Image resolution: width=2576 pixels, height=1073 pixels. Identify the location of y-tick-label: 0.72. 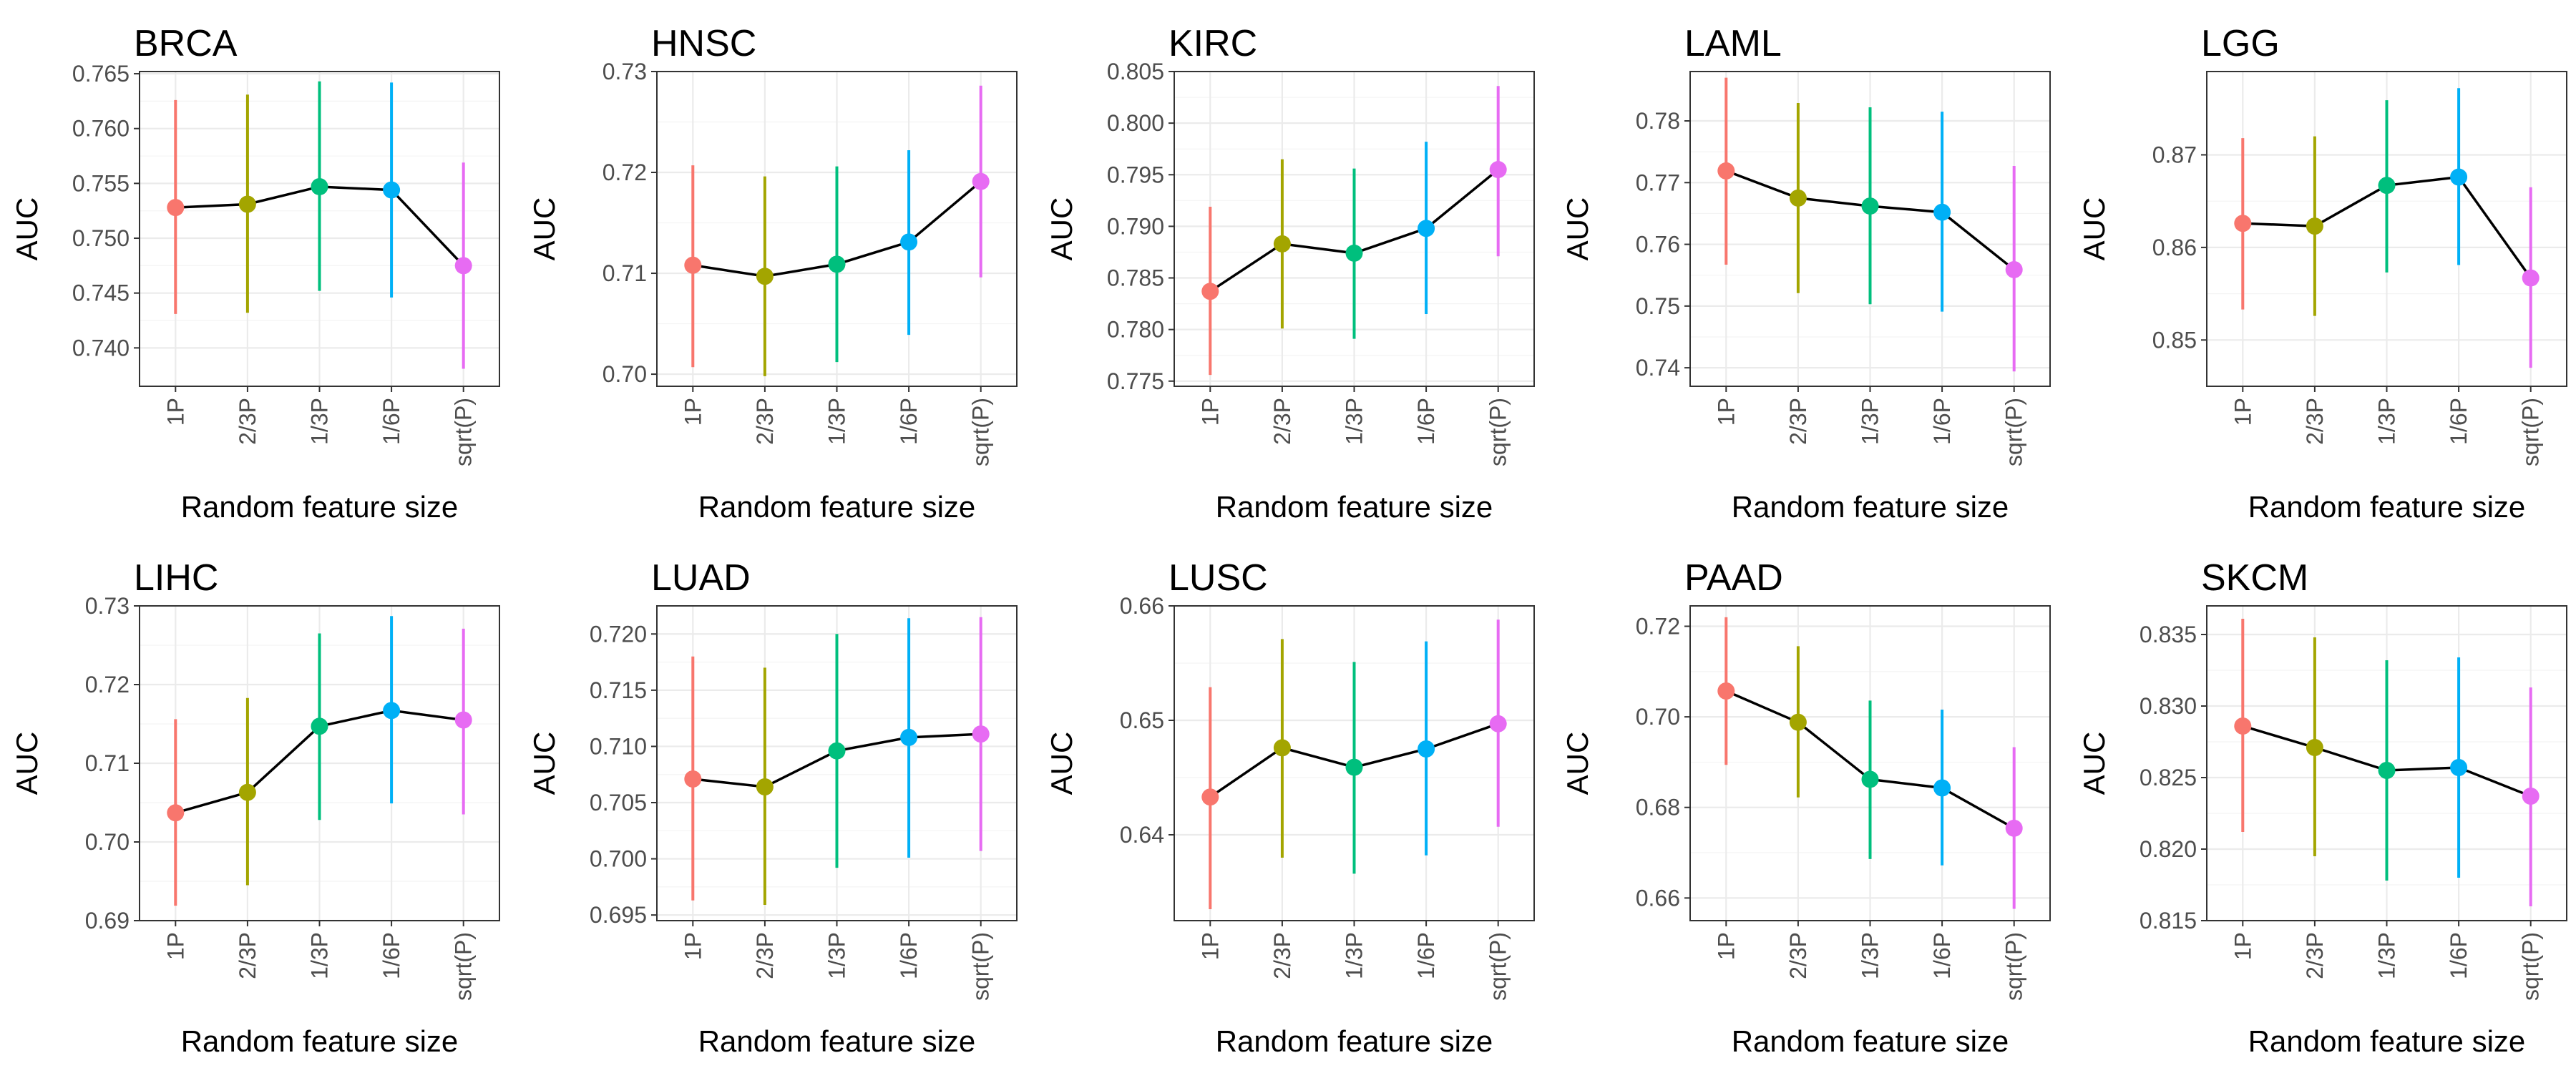
(1658, 626).